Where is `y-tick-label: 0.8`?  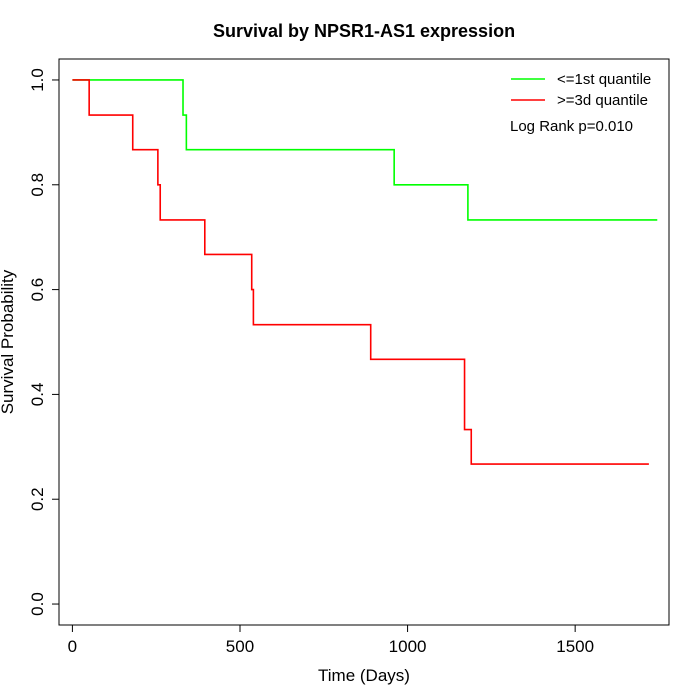
y-tick-label: 0.8 is located at coordinates (37, 185).